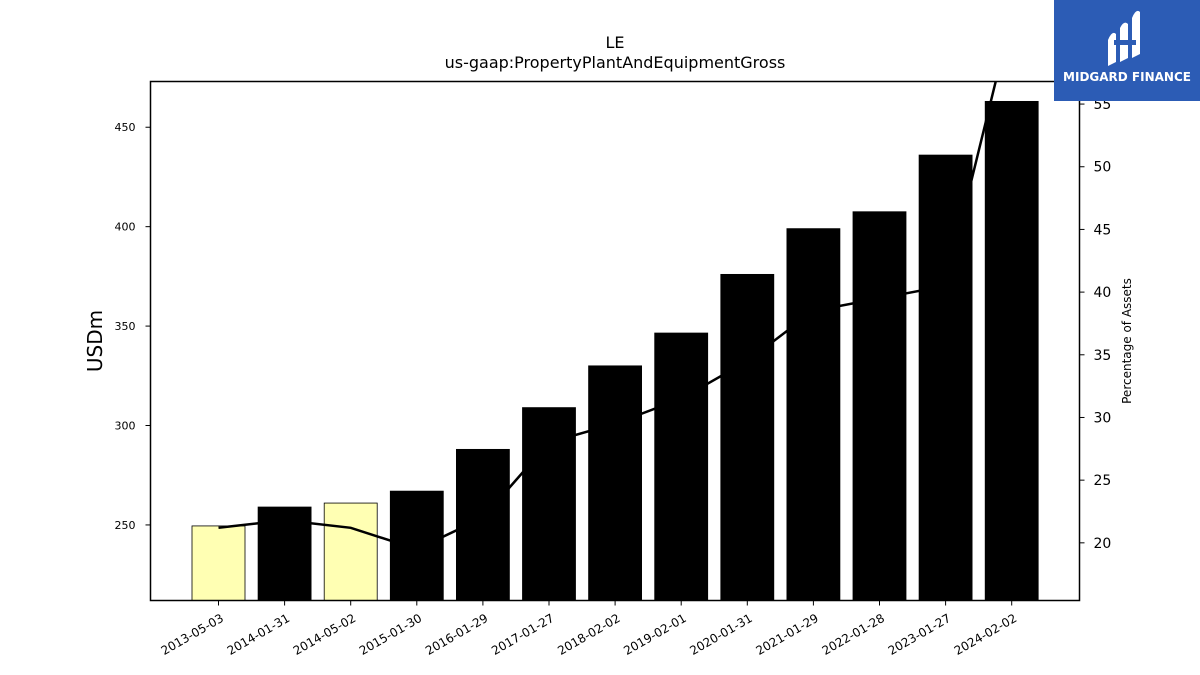 Image resolution: width=1200 pixels, height=675 pixels. I want to click on y2-tick-label: 40, so click(1103, 293).